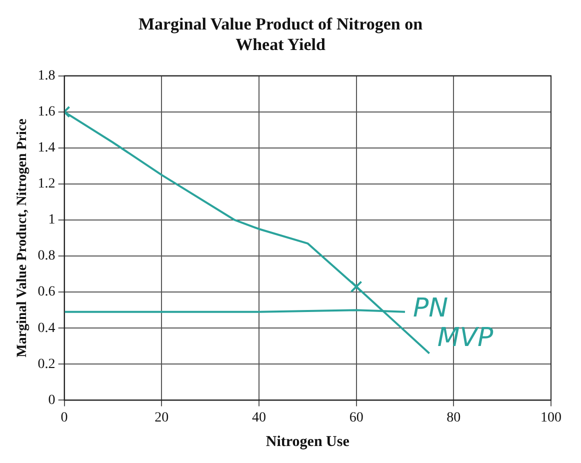 This screenshot has width=581, height=463. Describe the element at coordinates (453, 418) in the screenshot. I see `x-tick-label: 80` at that location.